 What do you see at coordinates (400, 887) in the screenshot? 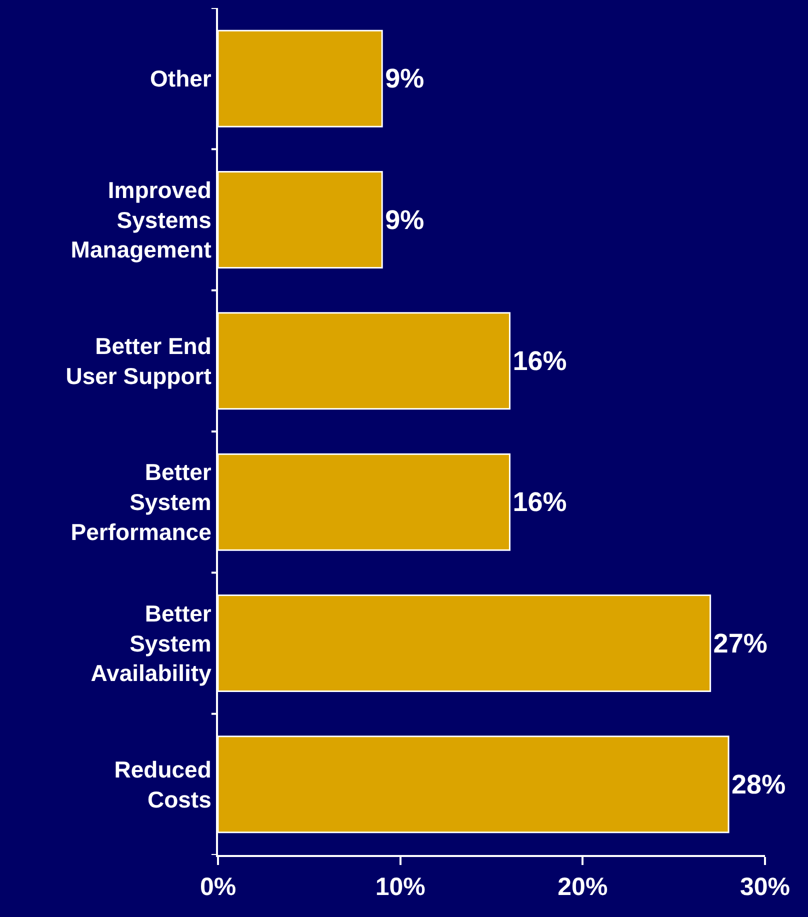
I see `x-tick-label: 10%` at bounding box center [400, 887].